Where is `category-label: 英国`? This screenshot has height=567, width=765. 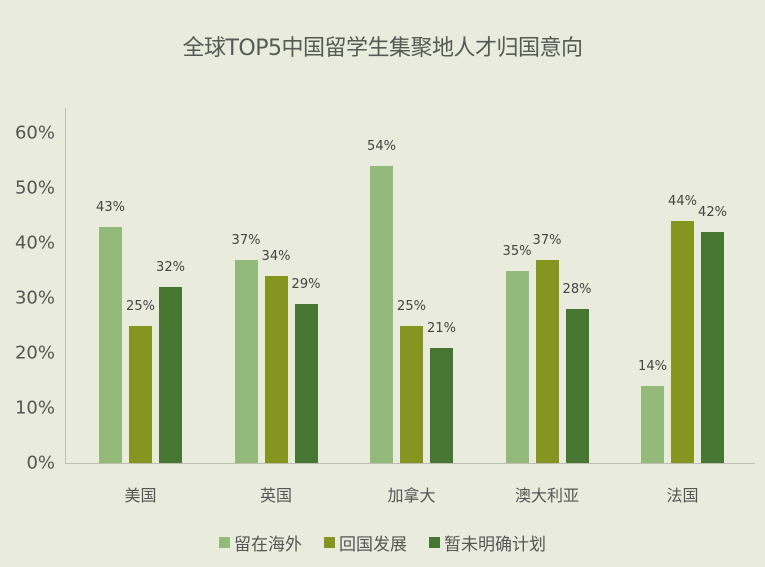 category-label: 英国 is located at coordinates (275, 495).